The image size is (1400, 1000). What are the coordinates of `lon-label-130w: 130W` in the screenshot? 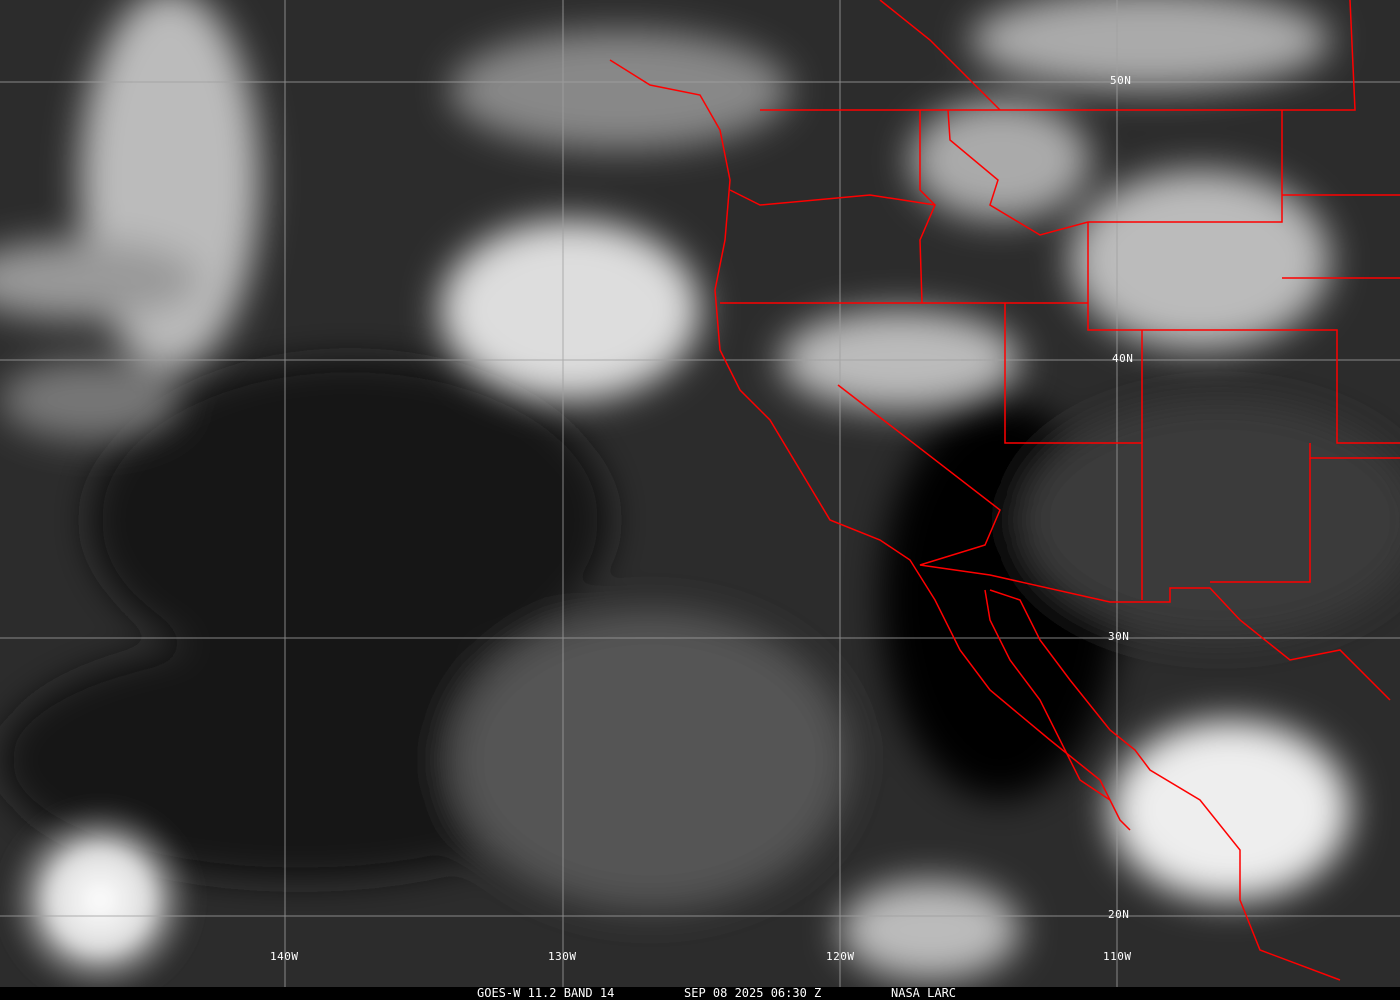 It's located at (562, 956).